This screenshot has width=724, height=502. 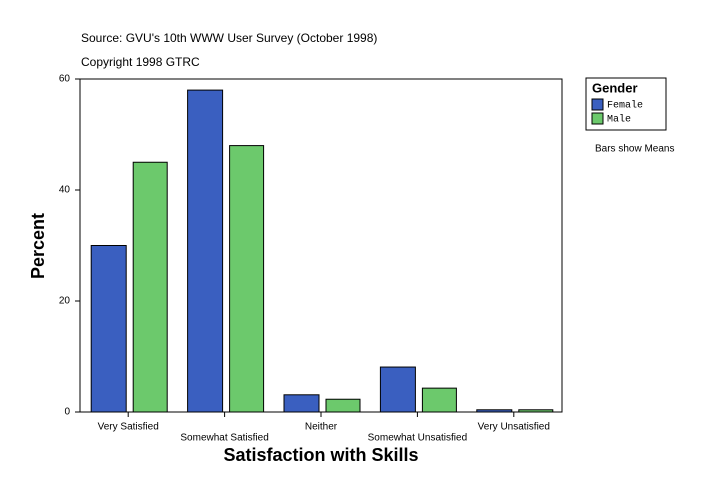 I want to click on legend-label: Male, so click(x=619, y=120).